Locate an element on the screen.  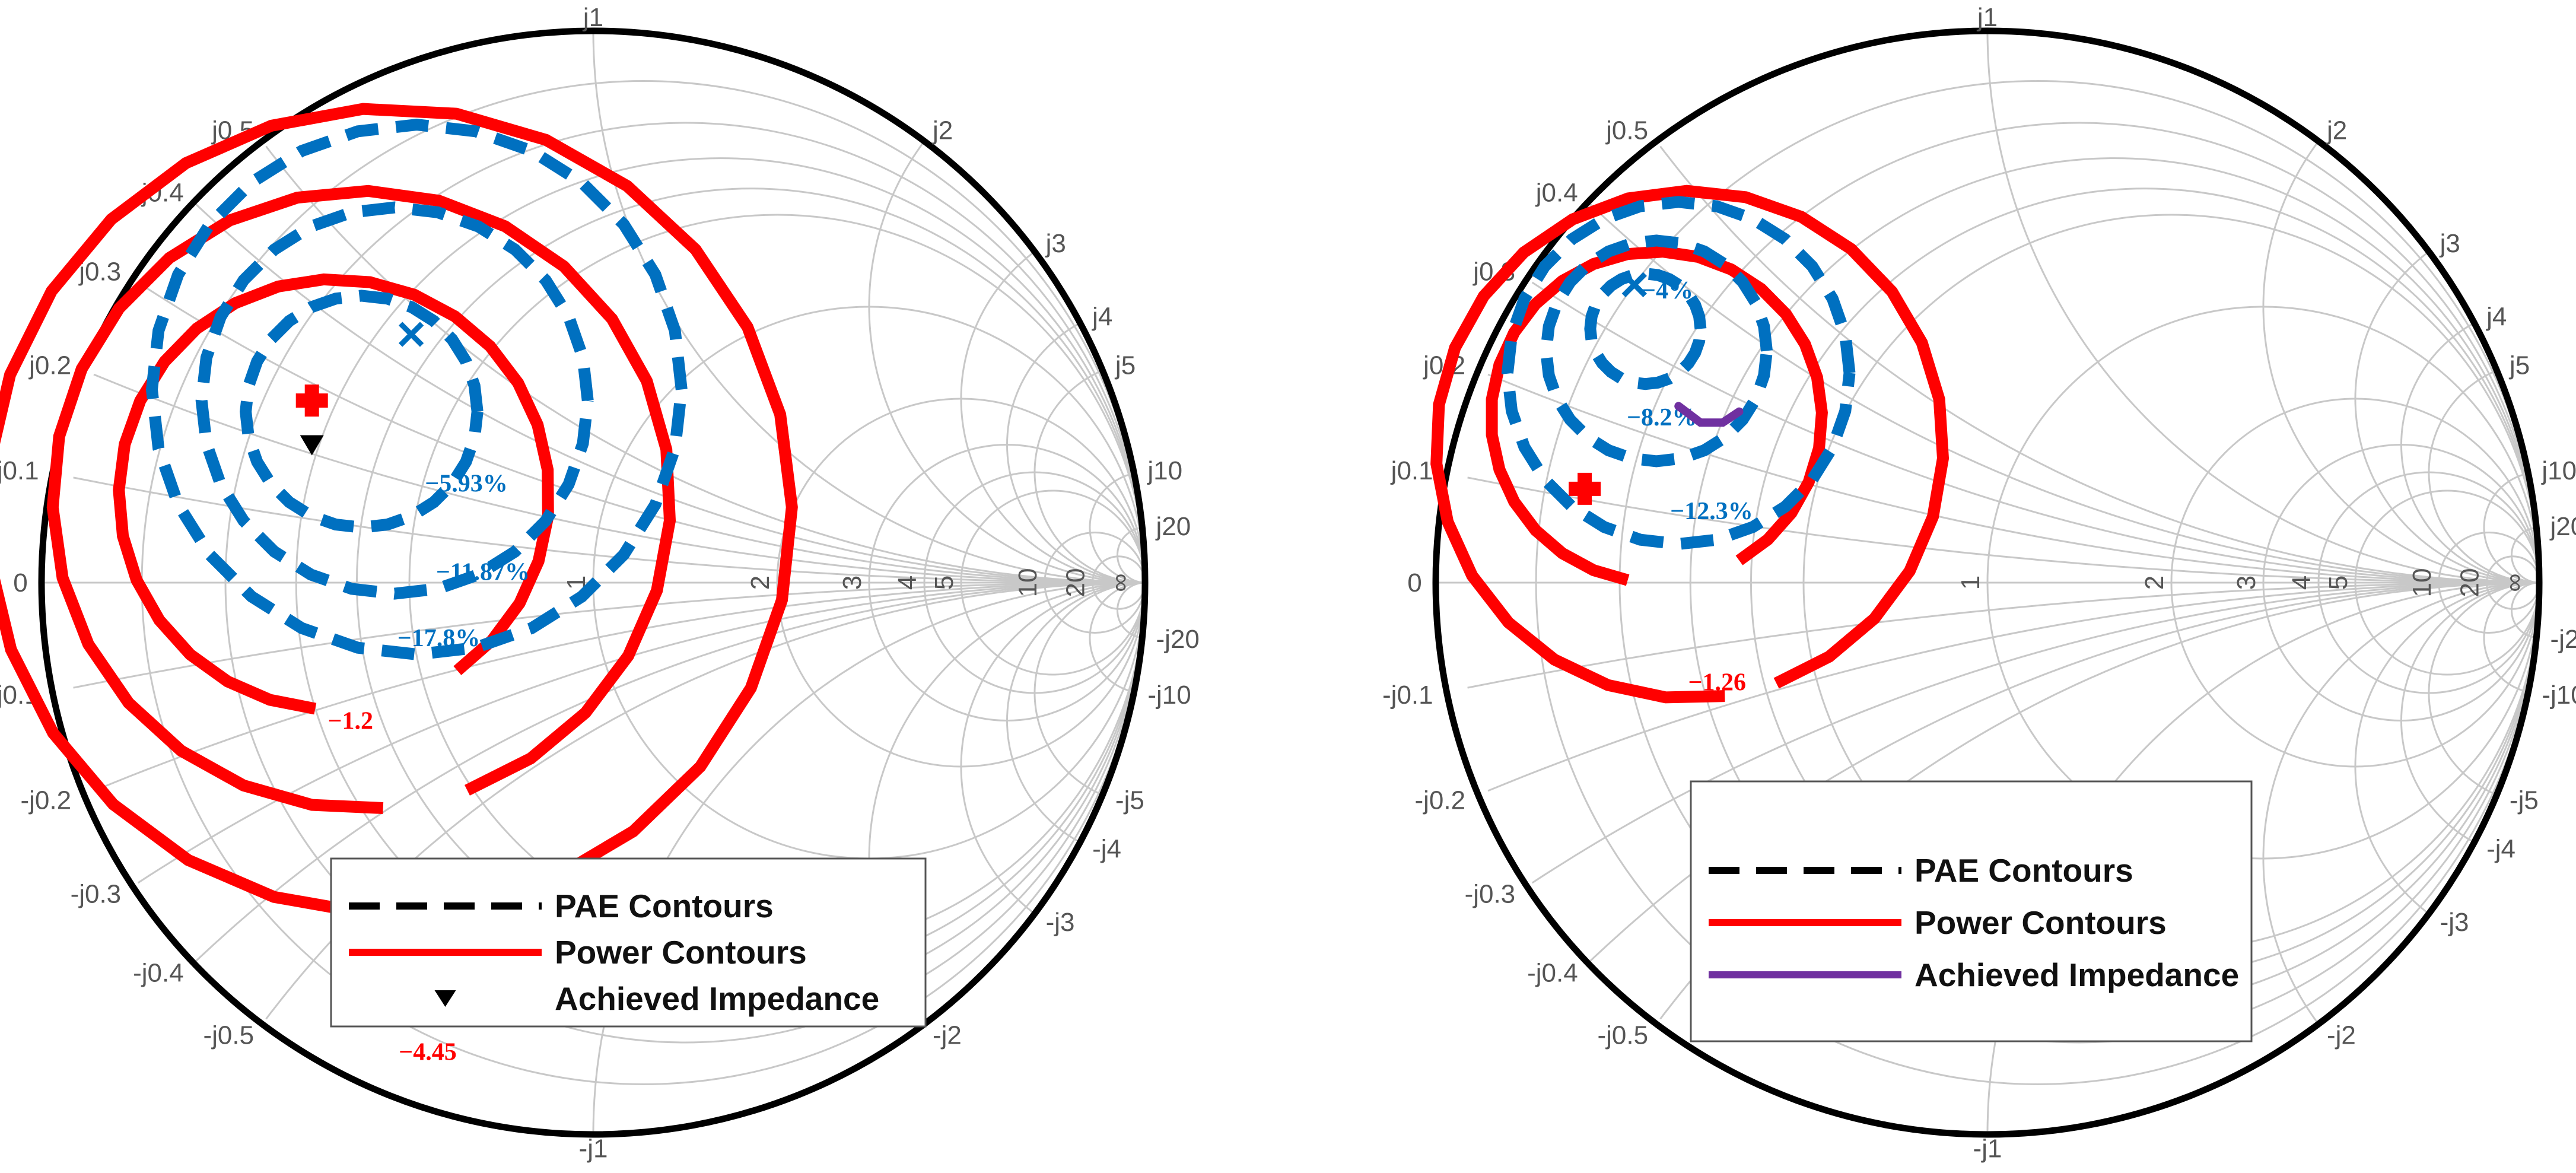
power-optimum-marker is located at coordinates (311, 400).